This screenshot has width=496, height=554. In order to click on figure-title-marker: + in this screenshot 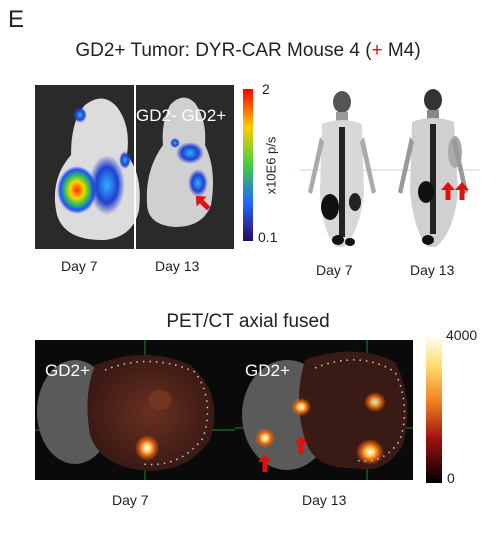, I will do `click(377, 50)`.